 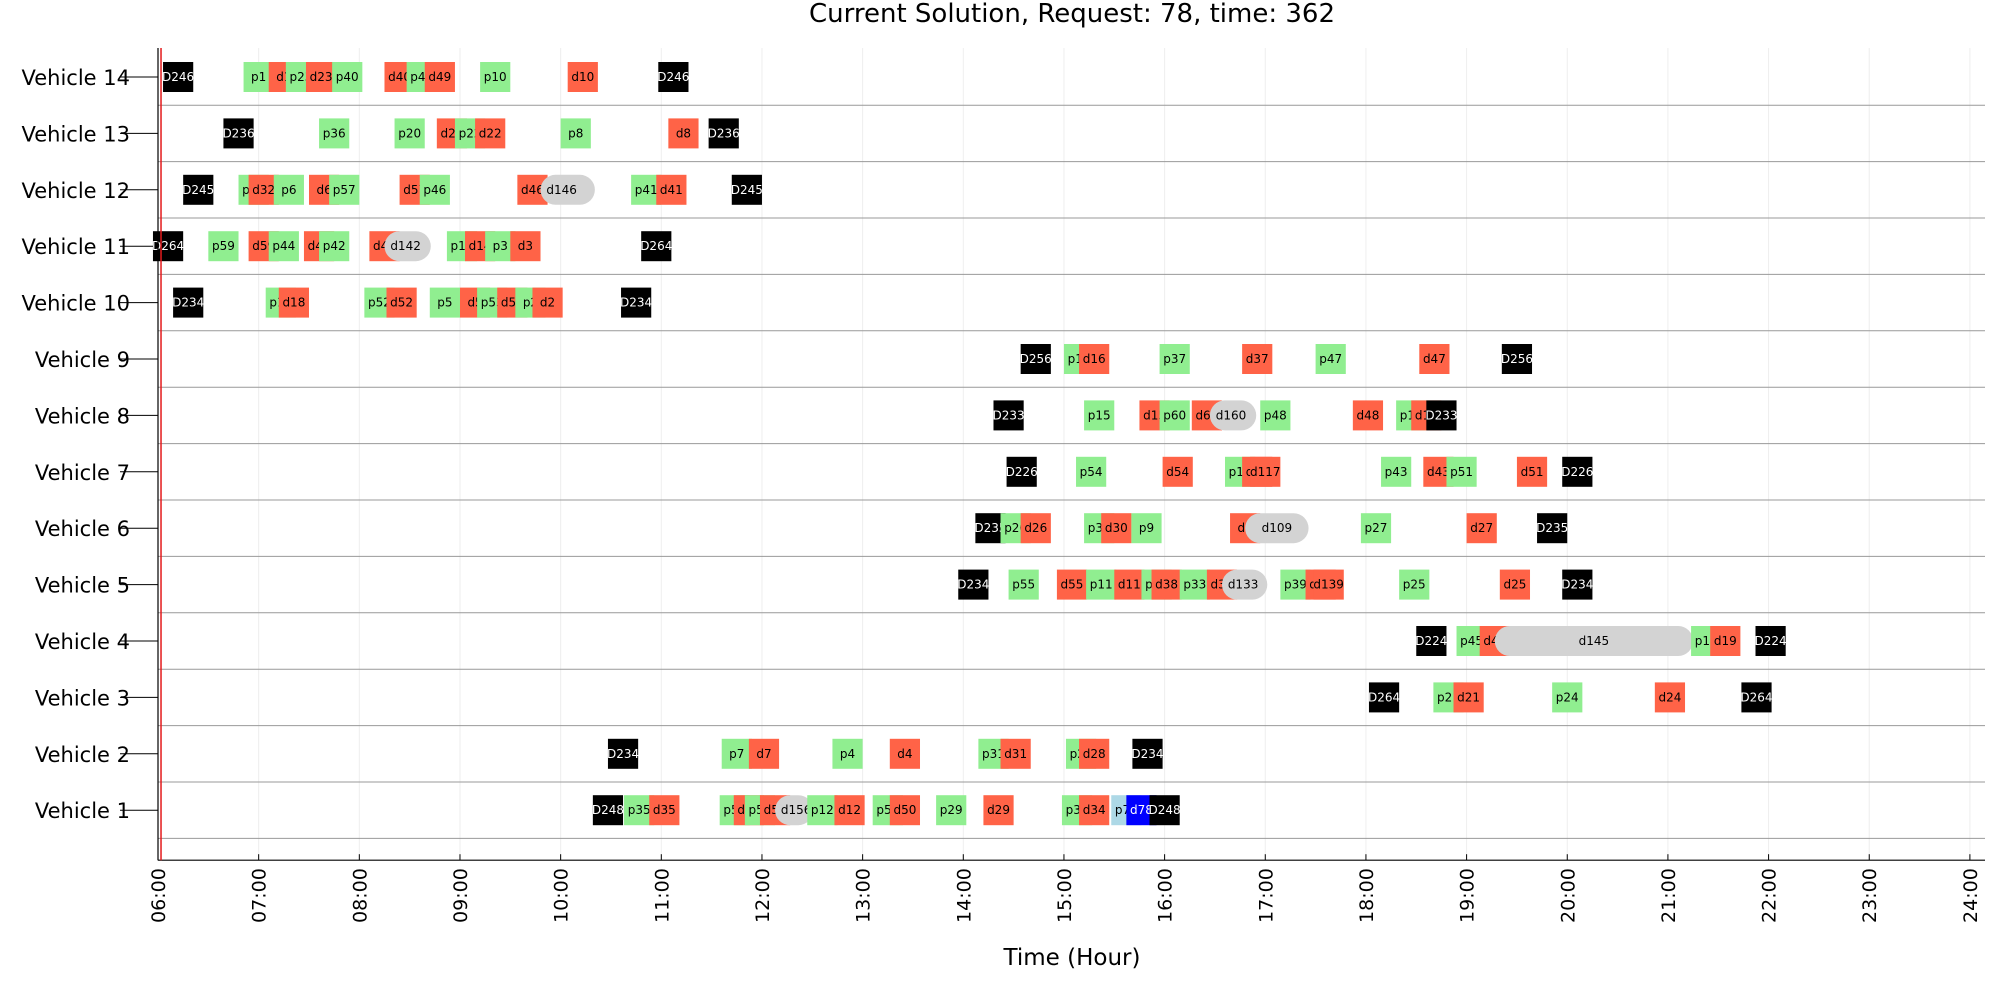 I want to click on event-label: p40, so click(x=347, y=77).